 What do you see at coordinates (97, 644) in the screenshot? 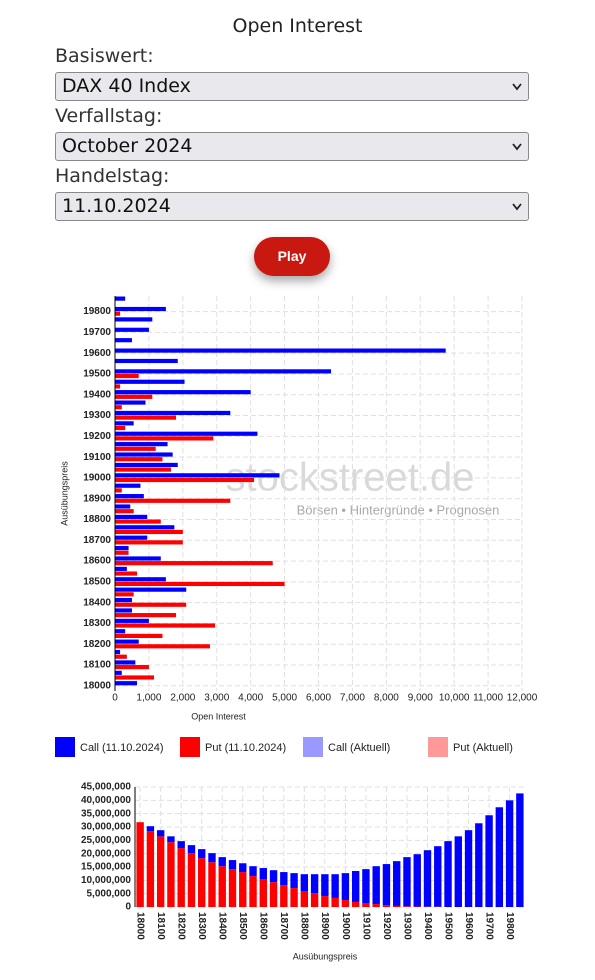
I see `y-tick-label: 18200` at bounding box center [97, 644].